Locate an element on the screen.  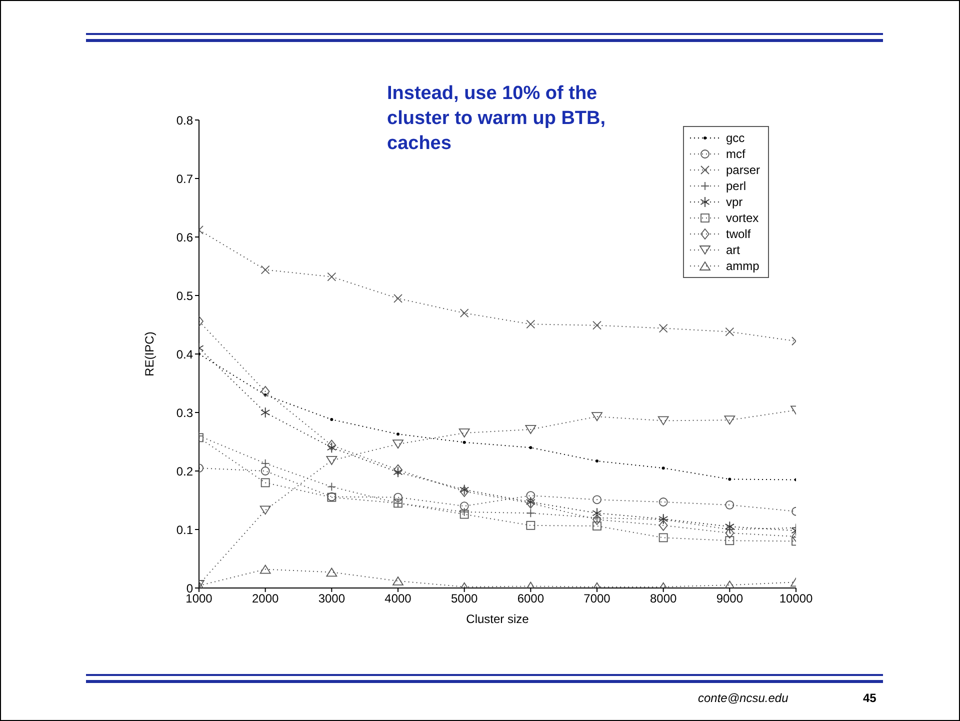
y-tick-label: 0.3 is located at coordinates (185, 413).